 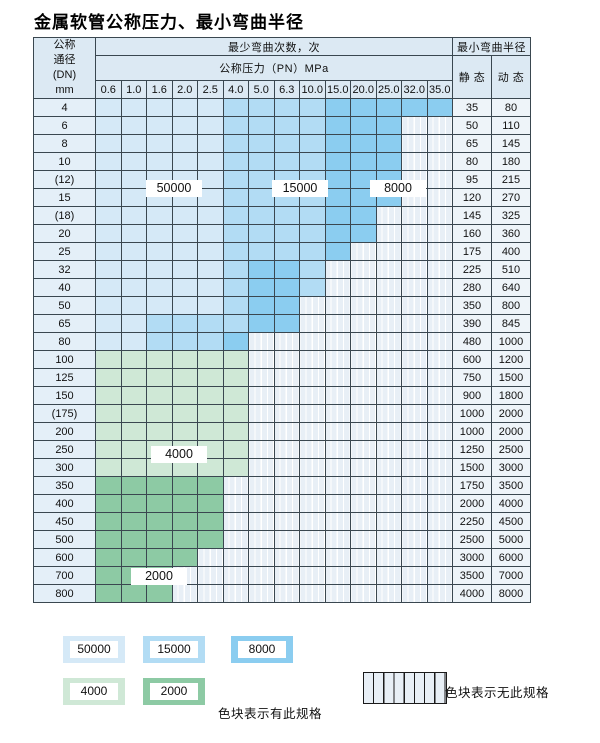 I want to click on pressure-header: 公称压力（PN）MPa, so click(x=274, y=68).